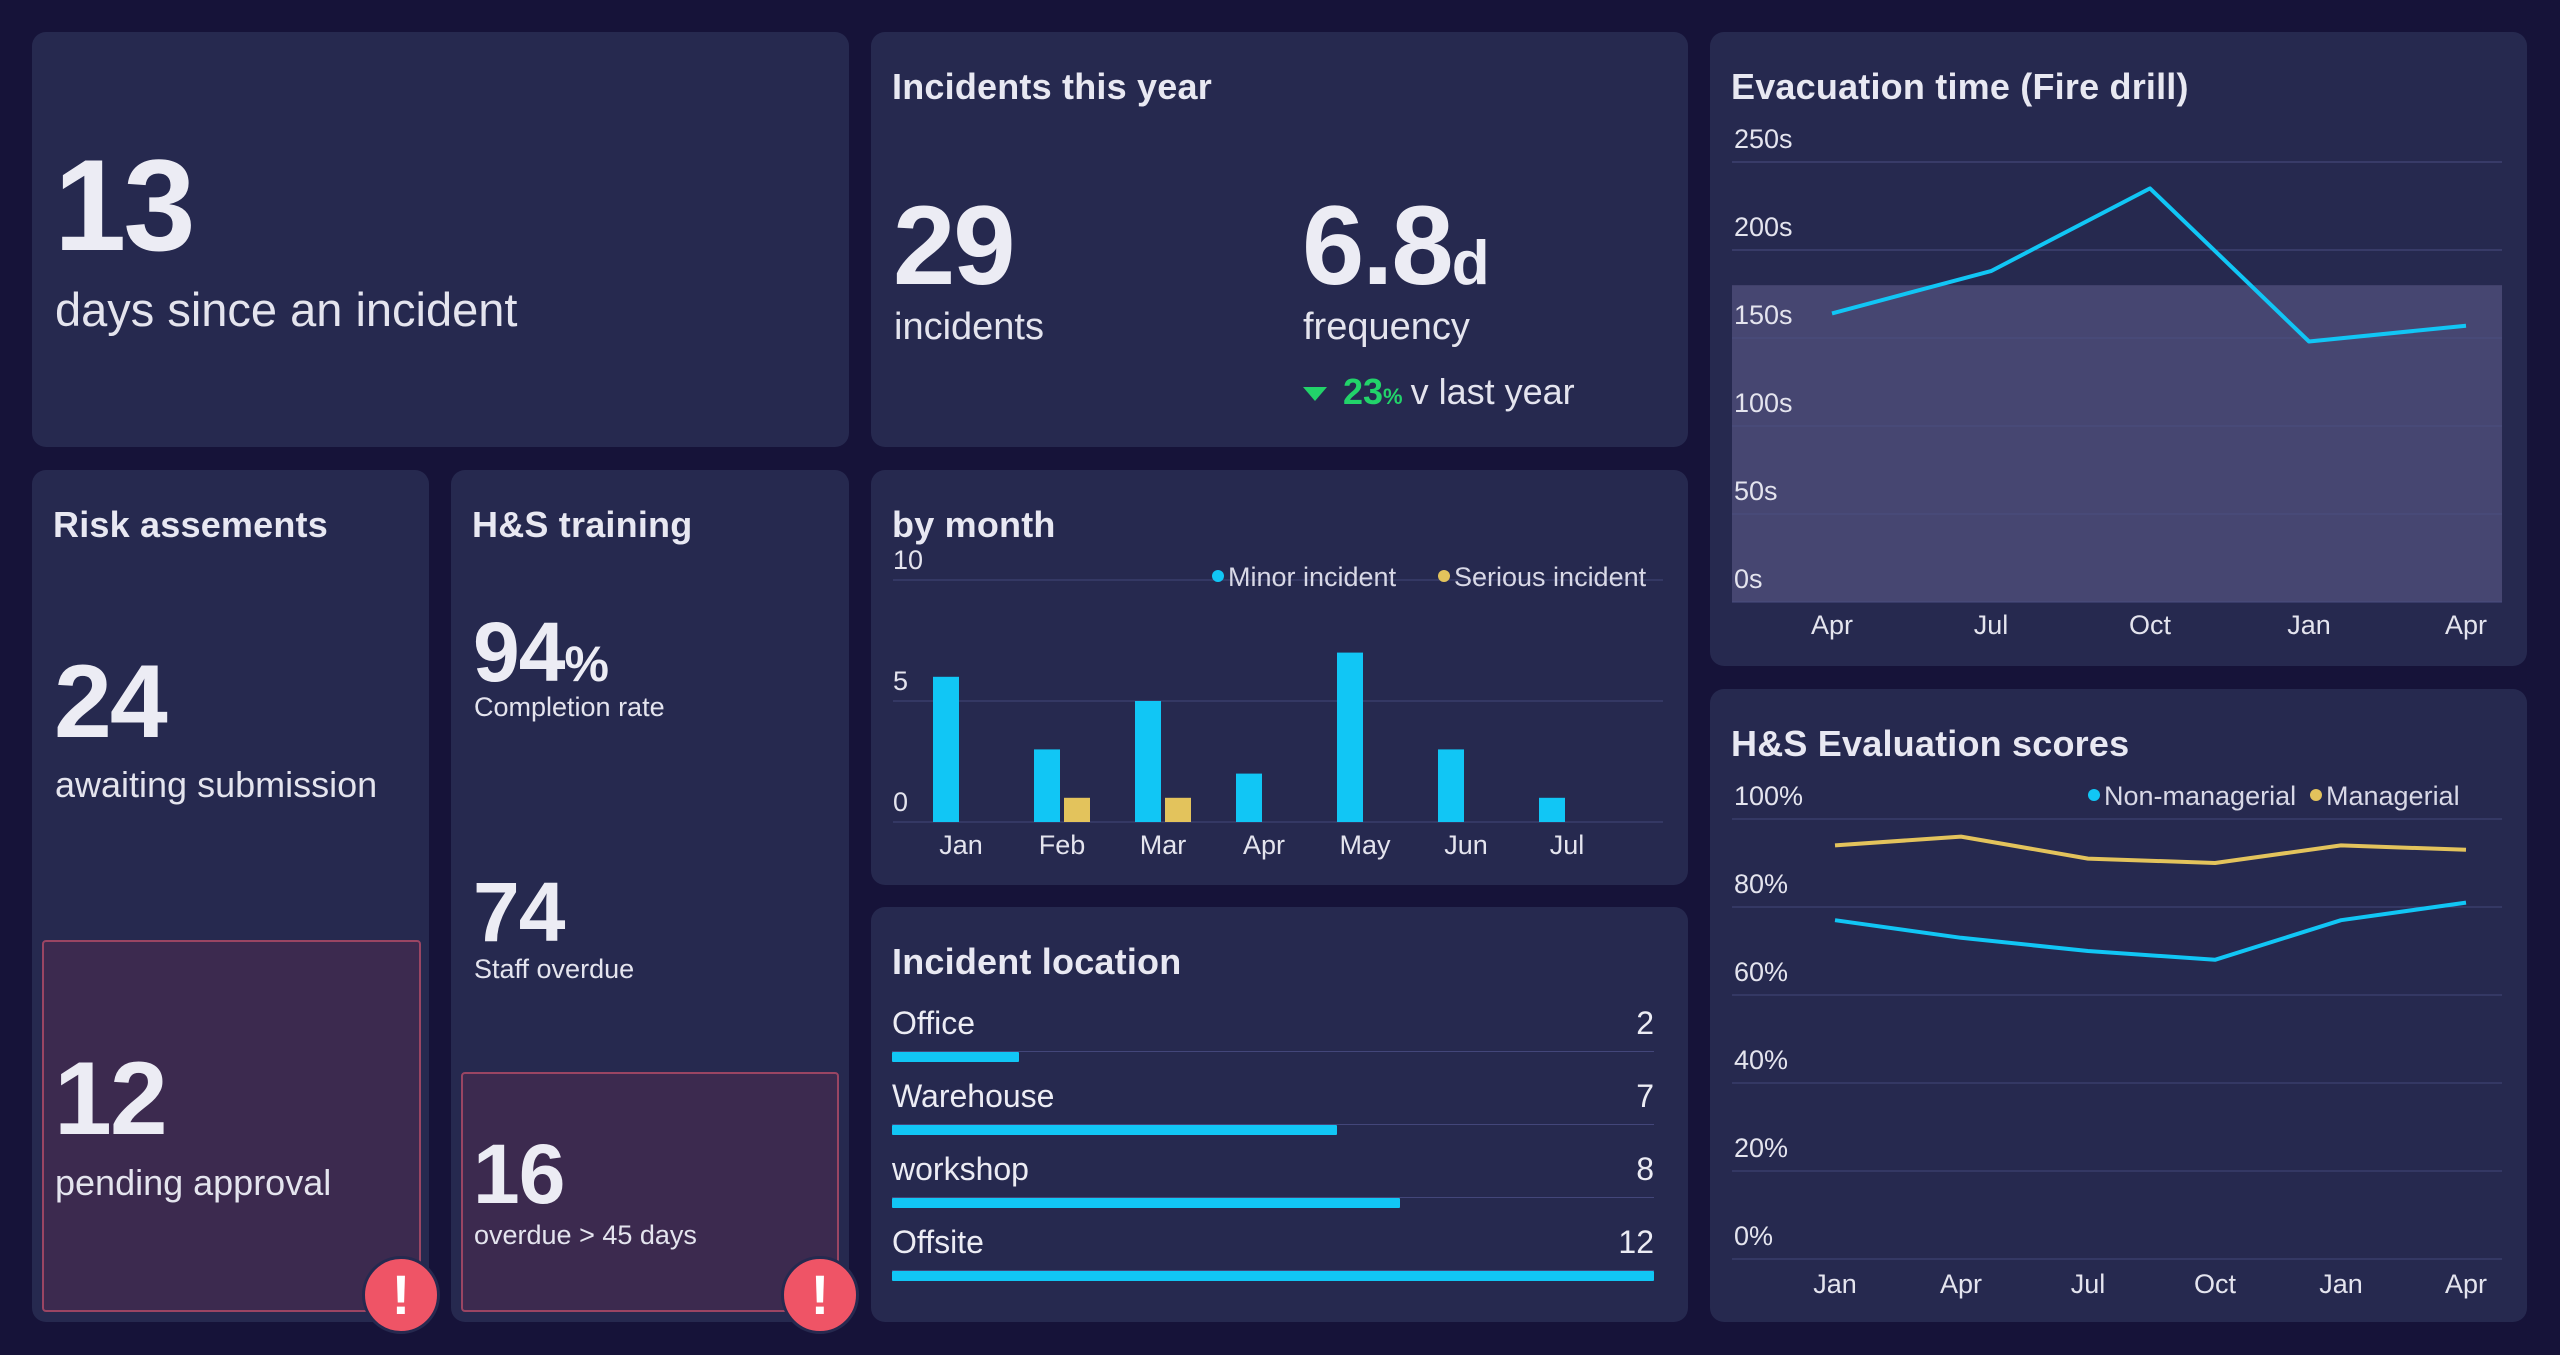  What do you see at coordinates (1645, 1096) in the screenshot?
I see `location-count: 7` at bounding box center [1645, 1096].